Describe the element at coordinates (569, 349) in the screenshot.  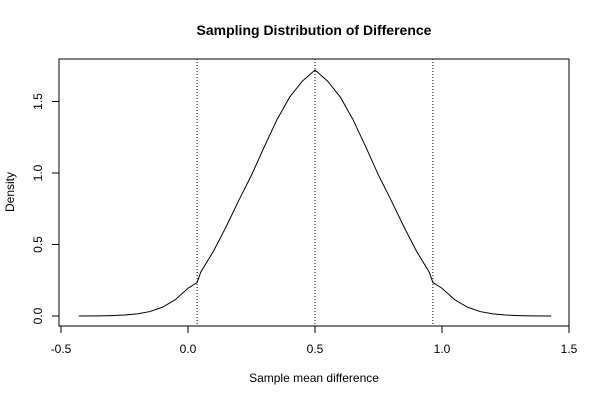
I see `x-tick-label: 1.5` at that location.